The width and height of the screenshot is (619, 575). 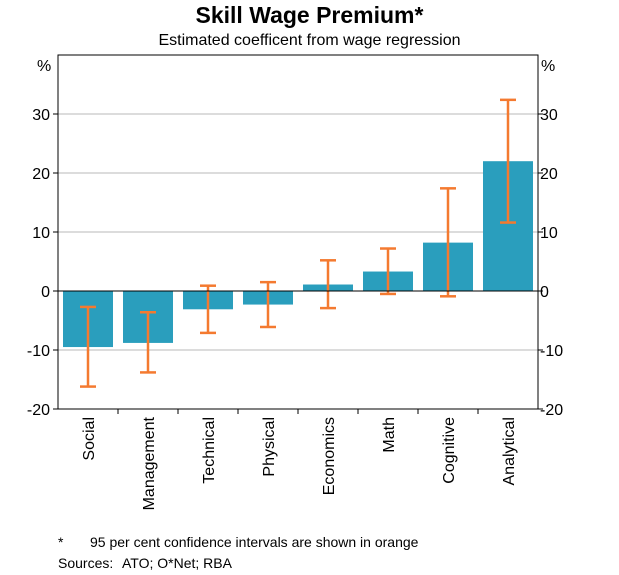 I want to click on x-tick-label: Economics, so click(x=329, y=456).